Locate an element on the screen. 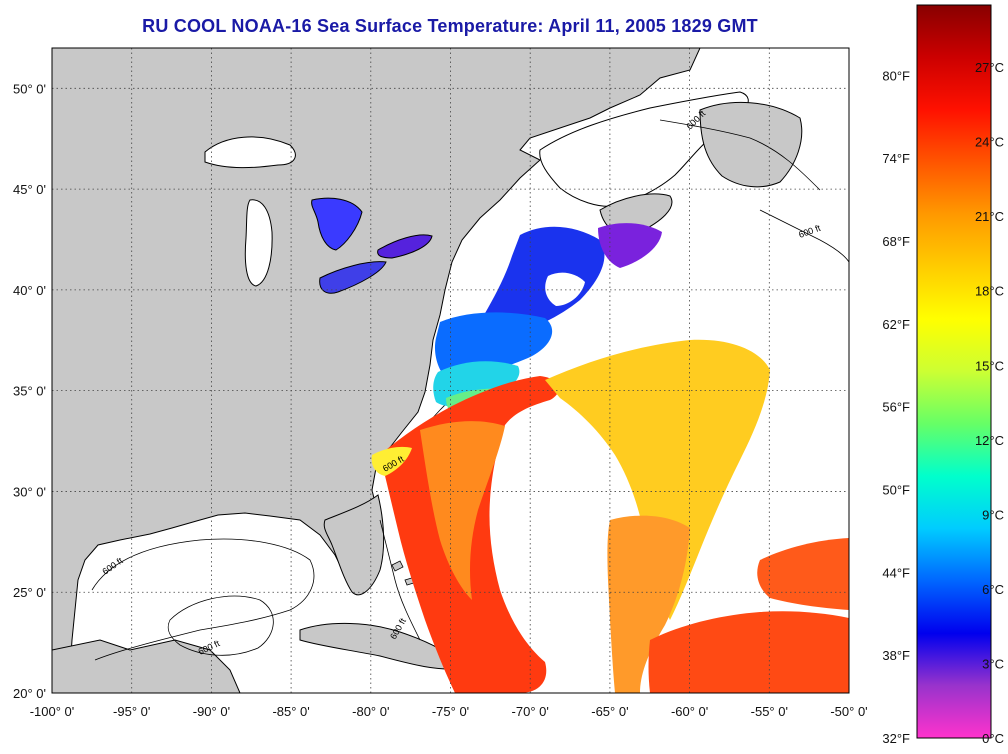 This screenshot has width=1008, height=754. sst-south-carolina-shelf is located at coordinates (391, 461).